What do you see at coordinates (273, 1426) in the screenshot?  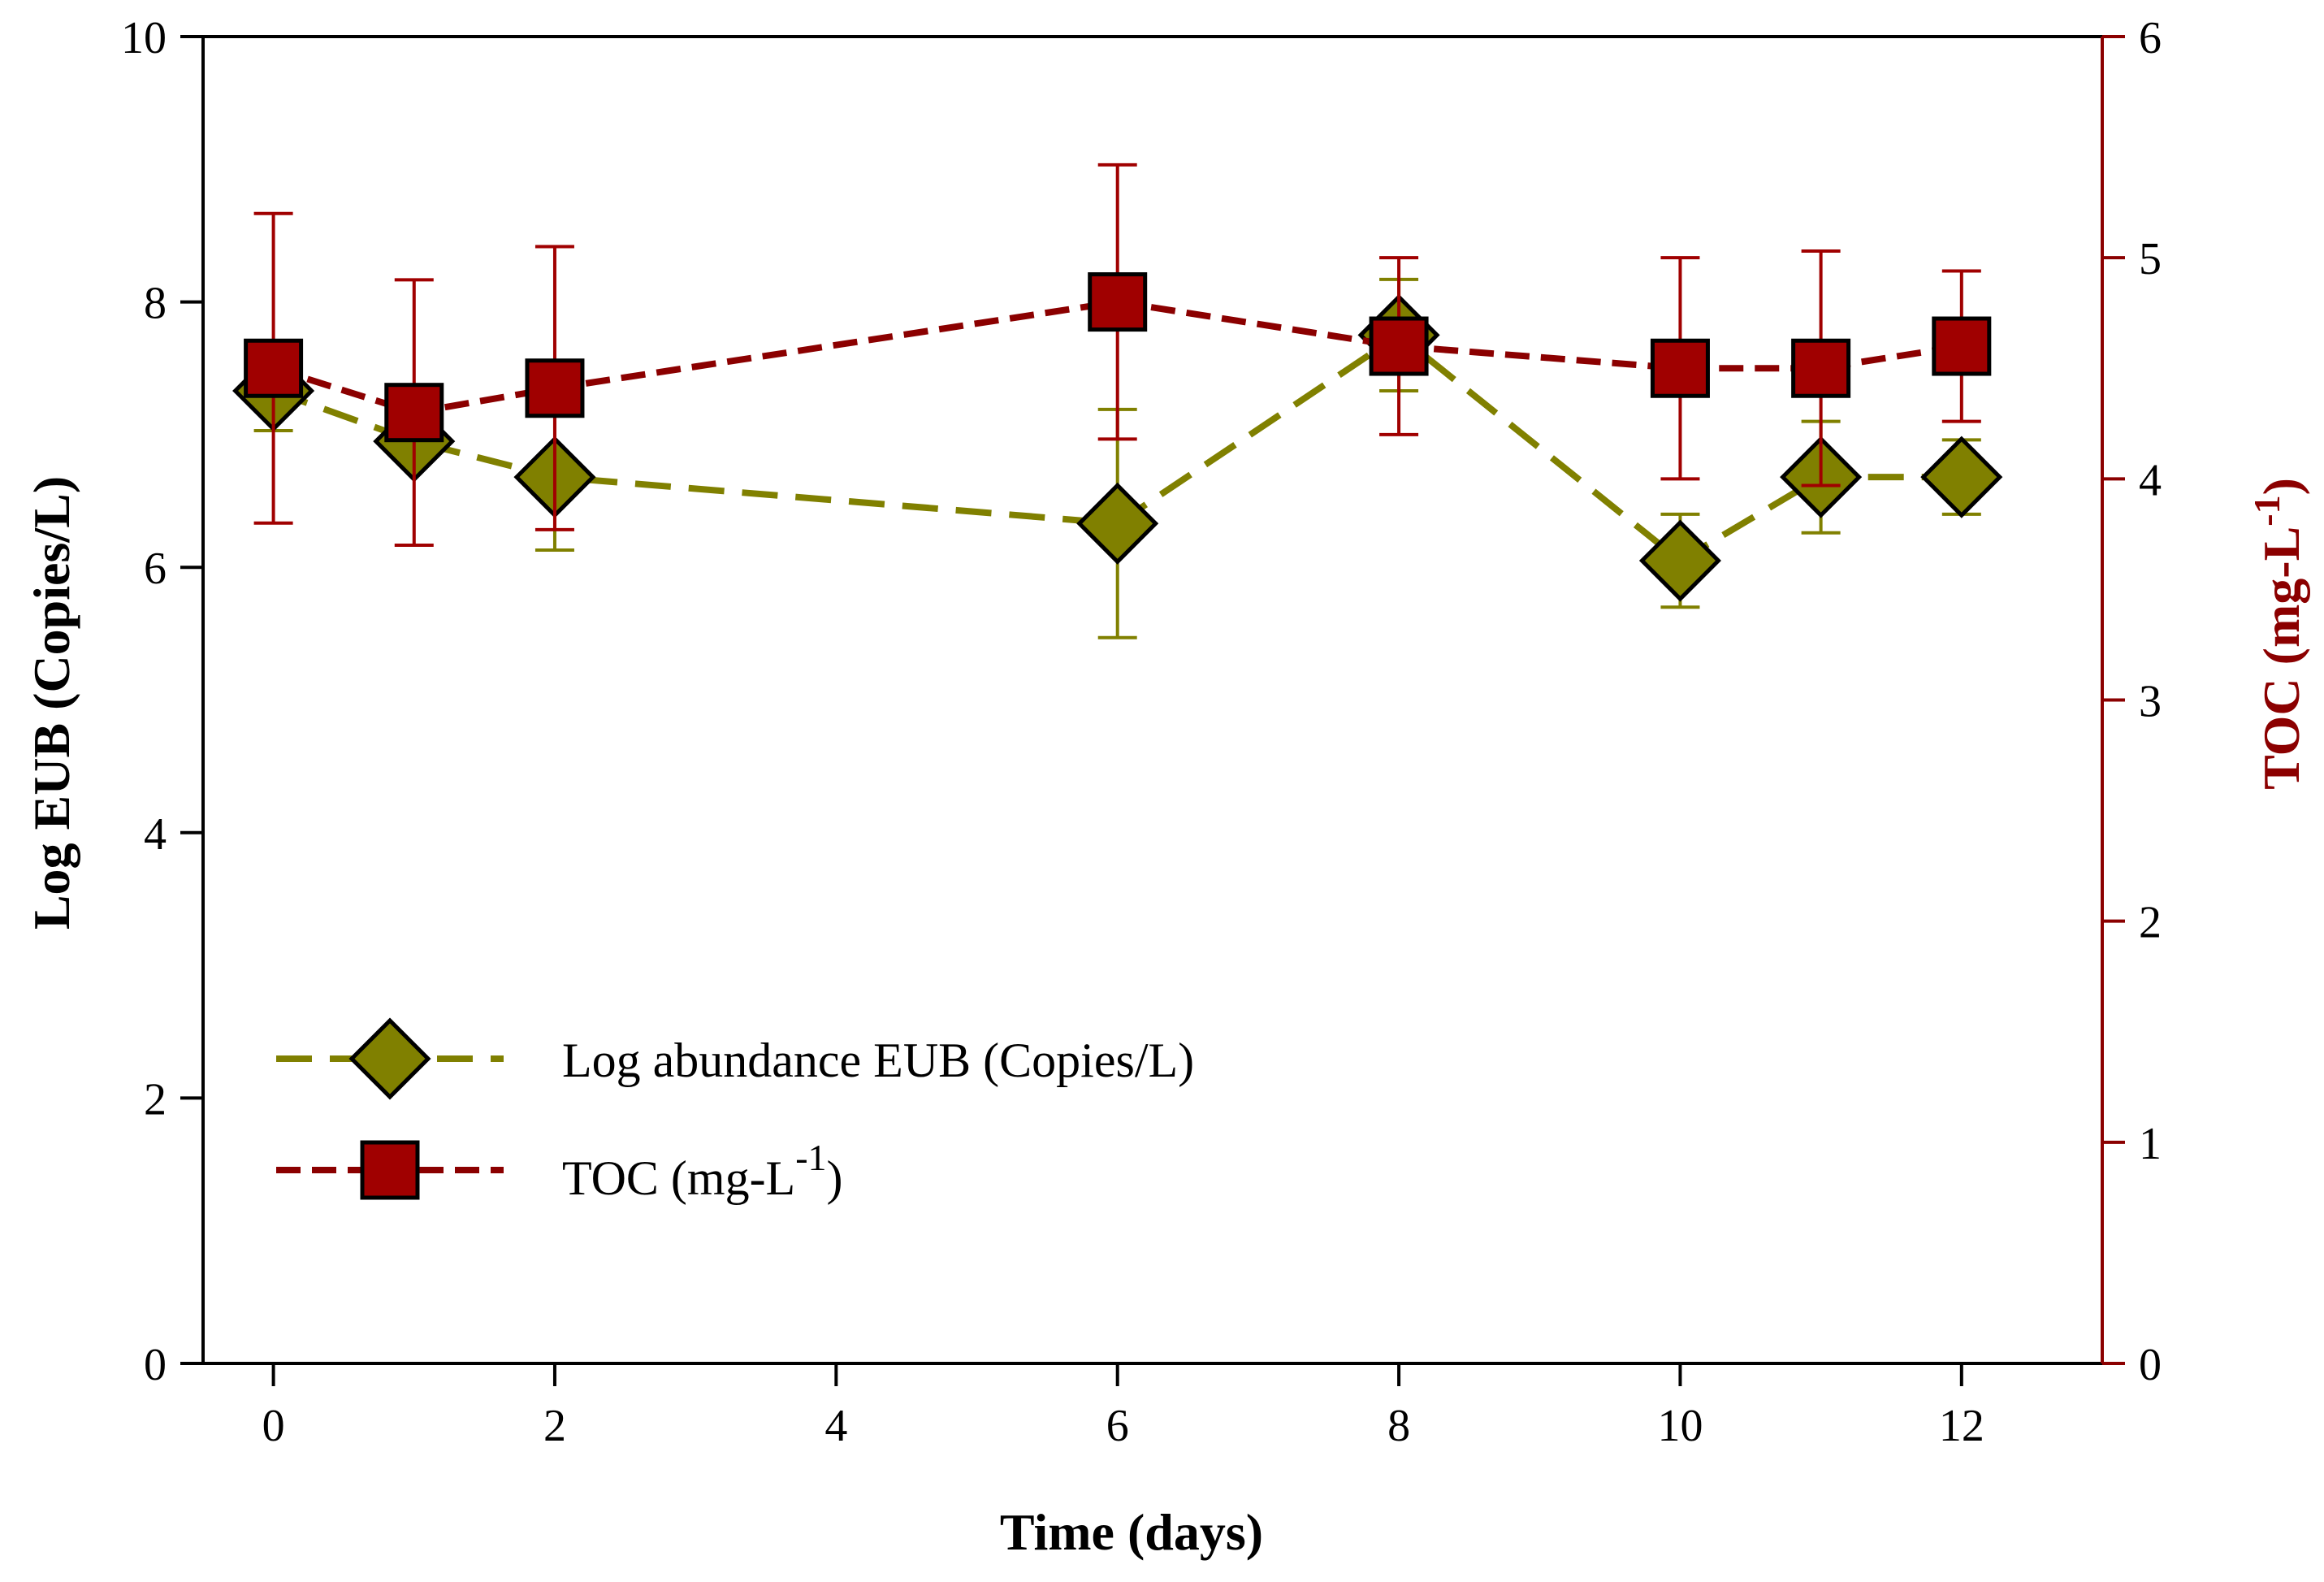 I see `x-tick-label: 0` at bounding box center [273, 1426].